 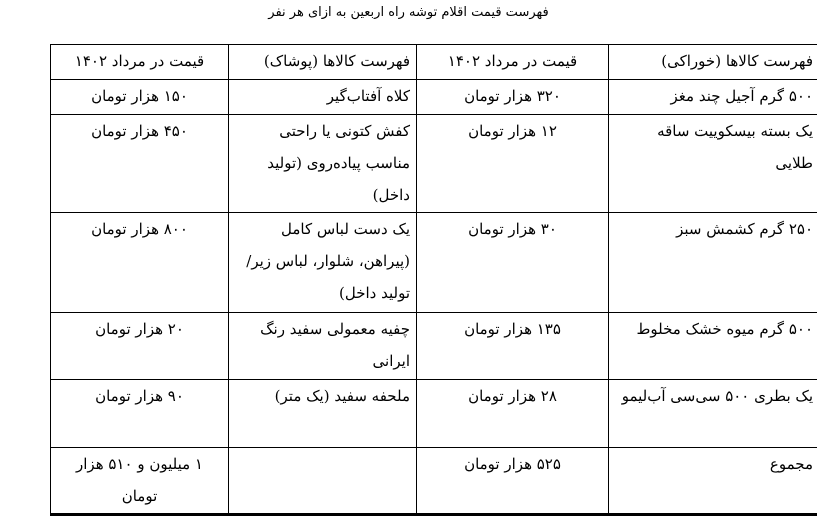 I want to click on food-price: ۱۳۵ هزار تومان, so click(x=512, y=346).